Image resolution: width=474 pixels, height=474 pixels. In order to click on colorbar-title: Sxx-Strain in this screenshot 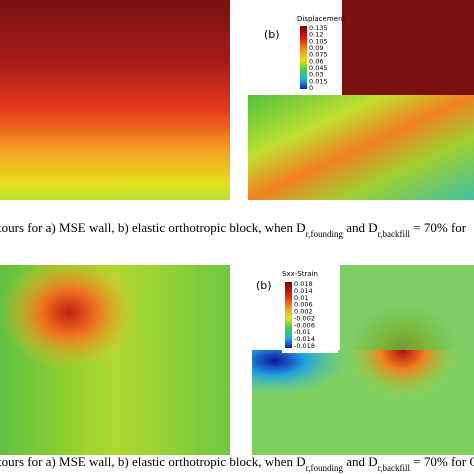, I will do `click(300, 274)`.